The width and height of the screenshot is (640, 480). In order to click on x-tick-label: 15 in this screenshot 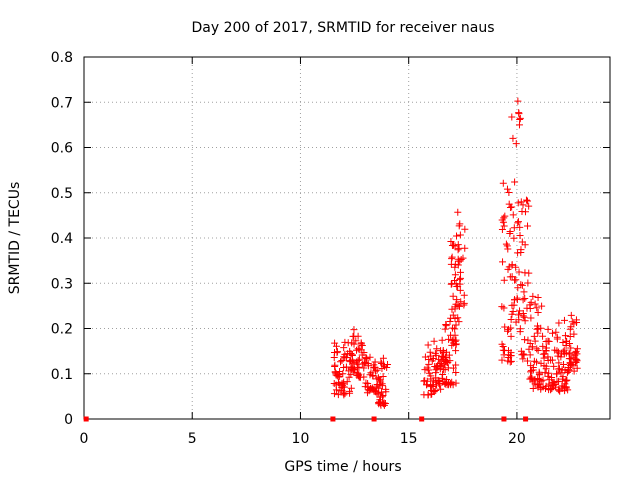, I will do `click(409, 439)`.